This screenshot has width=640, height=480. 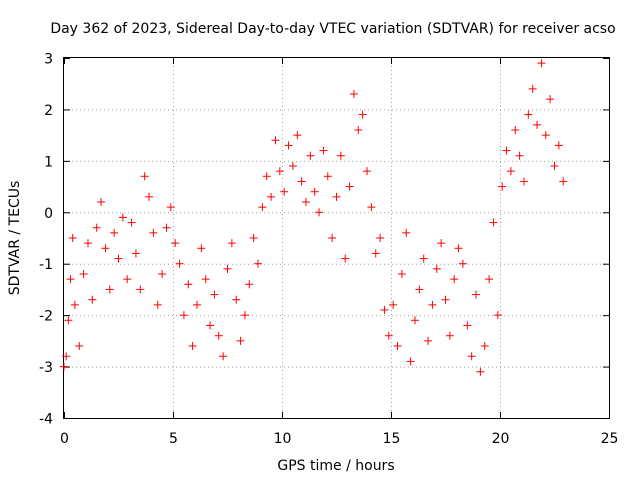 What do you see at coordinates (173, 439) in the screenshot?
I see `x-tick-label: 5` at bounding box center [173, 439].